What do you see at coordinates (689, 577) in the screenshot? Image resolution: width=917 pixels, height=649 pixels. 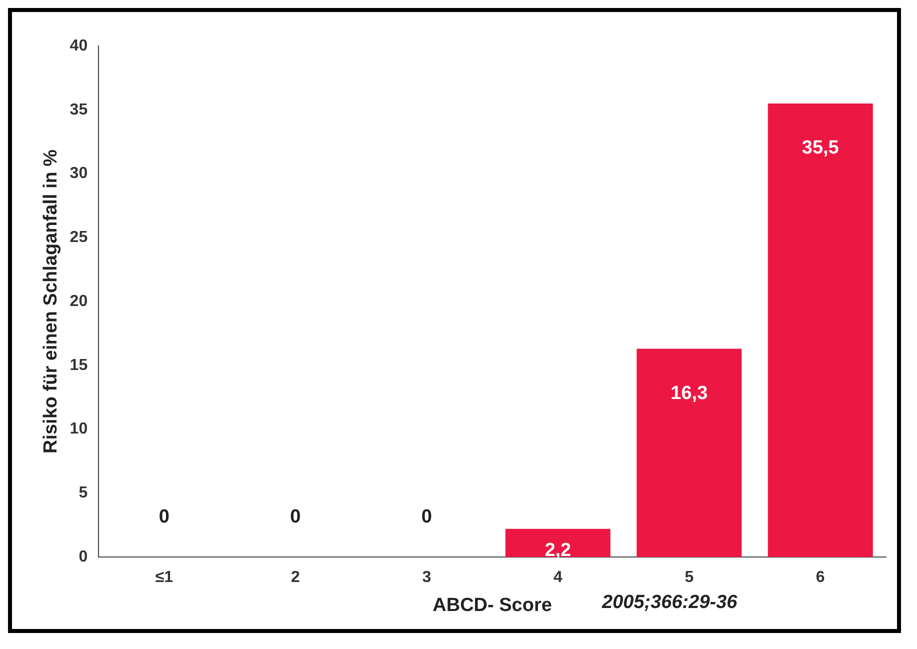 I see `x-tick-label: 5` at bounding box center [689, 577].